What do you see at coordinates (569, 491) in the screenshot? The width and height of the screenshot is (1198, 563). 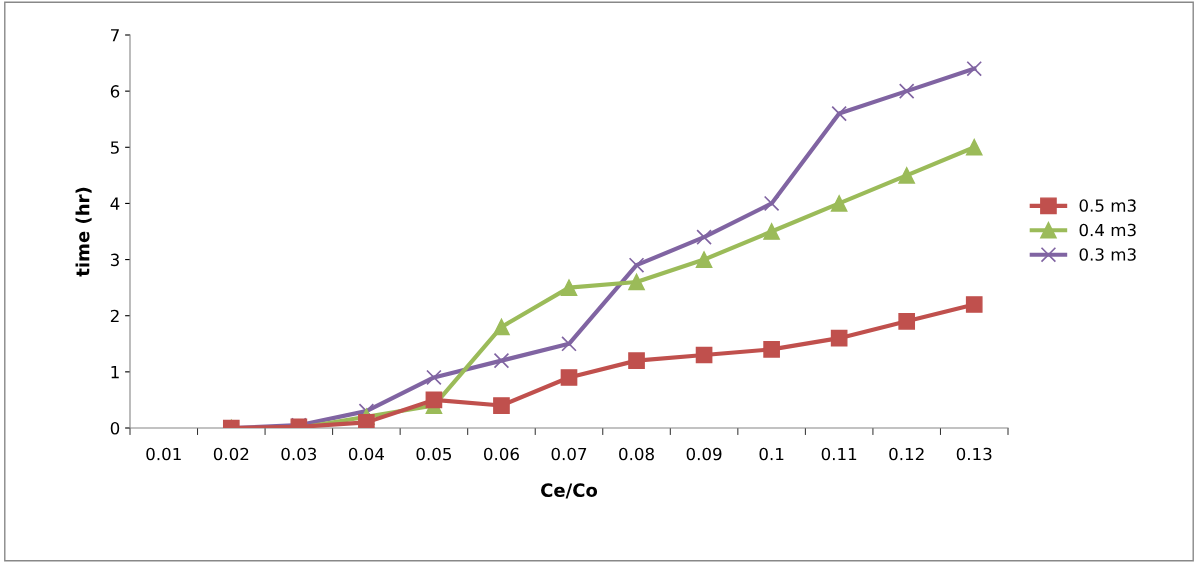 I see `x-axis-title: Ce/Co` at bounding box center [569, 491].